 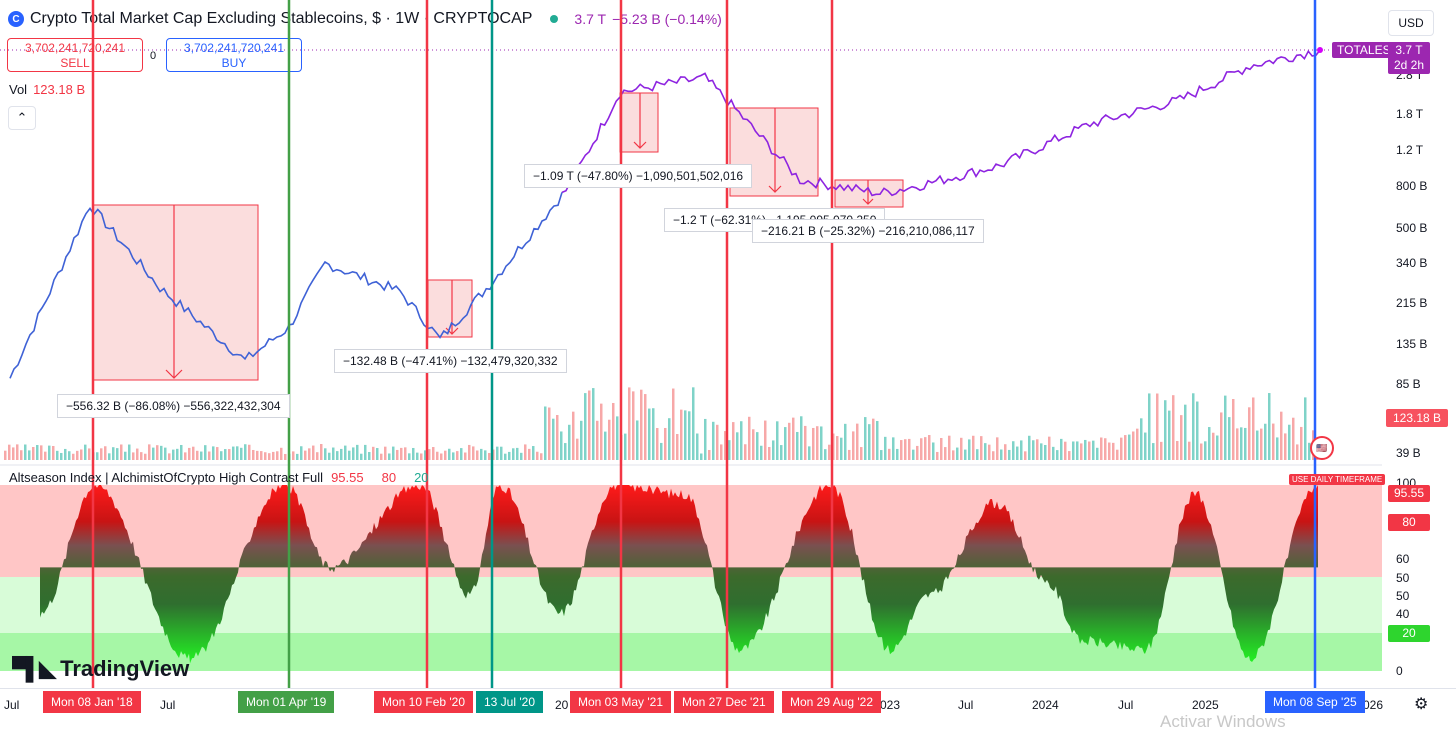 I want to click on tradingview-logo: ▀▌◣ TradingView, so click(x=100, y=669).